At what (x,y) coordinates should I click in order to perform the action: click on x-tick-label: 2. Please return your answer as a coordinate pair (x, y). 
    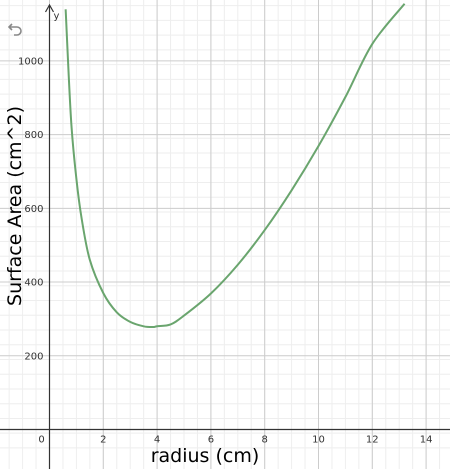
    Looking at the image, I should click on (103, 440).